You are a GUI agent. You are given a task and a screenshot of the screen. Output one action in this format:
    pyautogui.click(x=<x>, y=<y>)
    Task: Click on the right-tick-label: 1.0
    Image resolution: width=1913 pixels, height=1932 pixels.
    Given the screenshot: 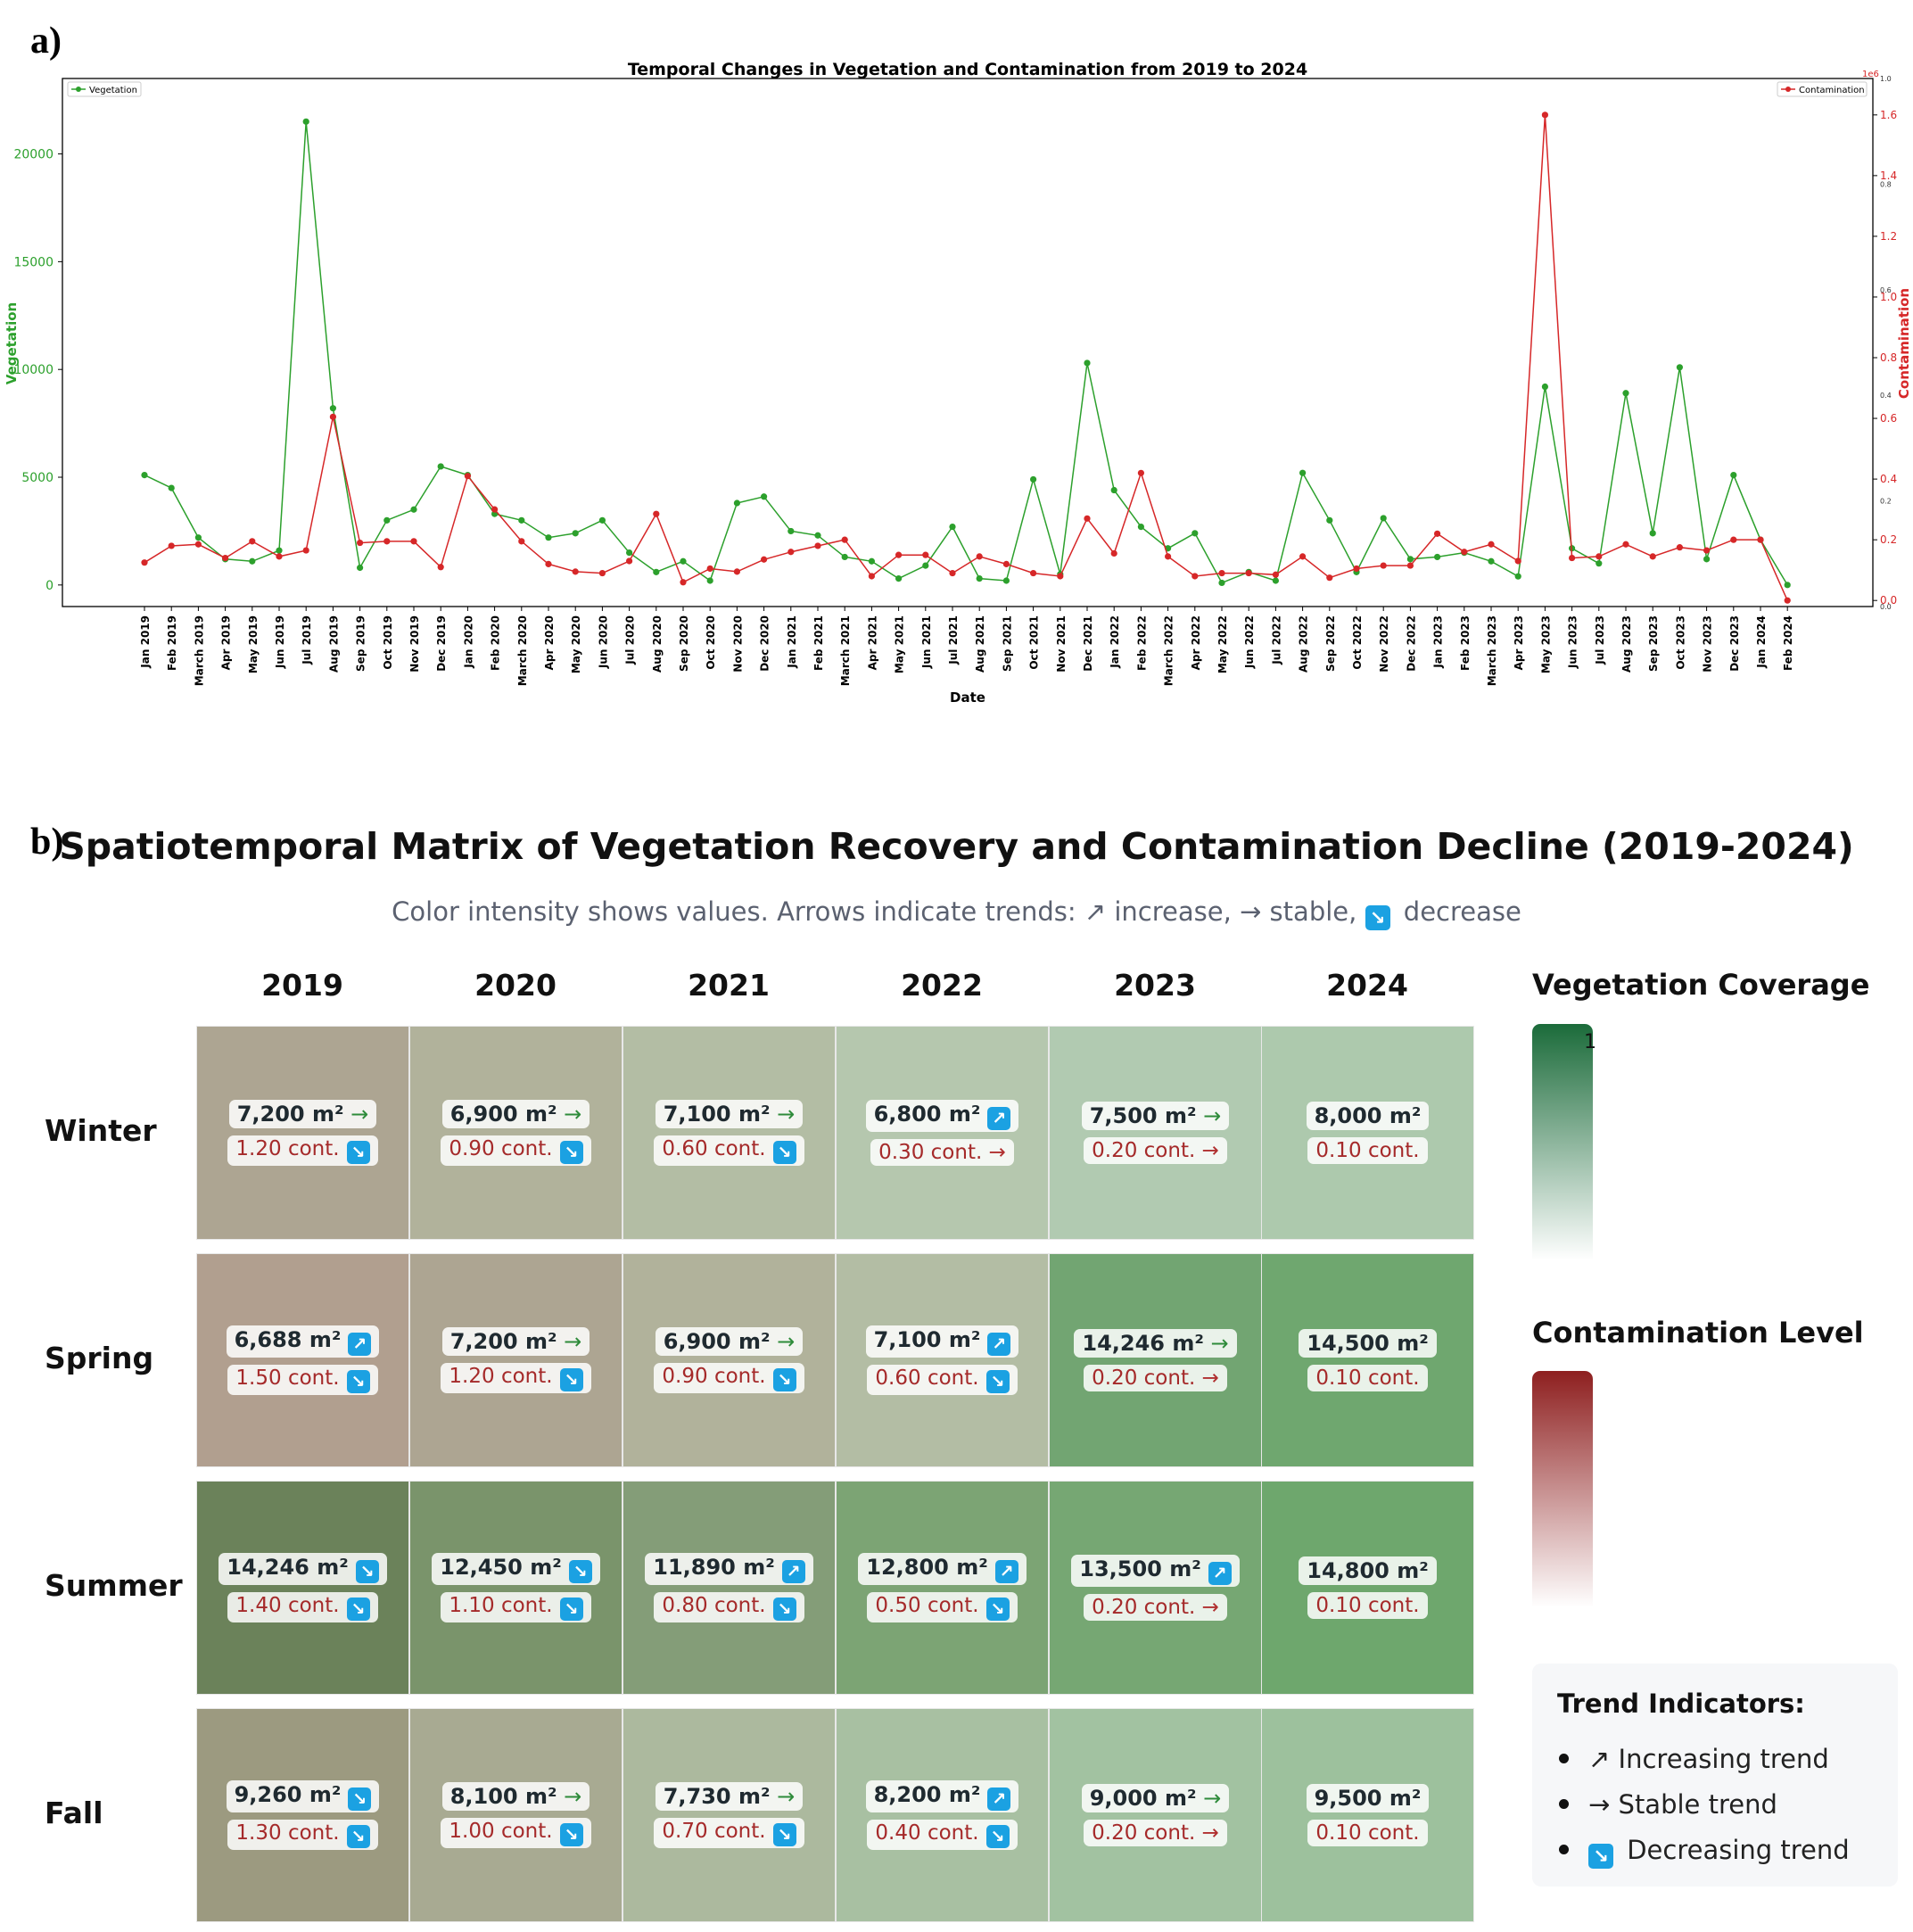 What is the action you would take?
    pyautogui.click(x=1888, y=297)
    